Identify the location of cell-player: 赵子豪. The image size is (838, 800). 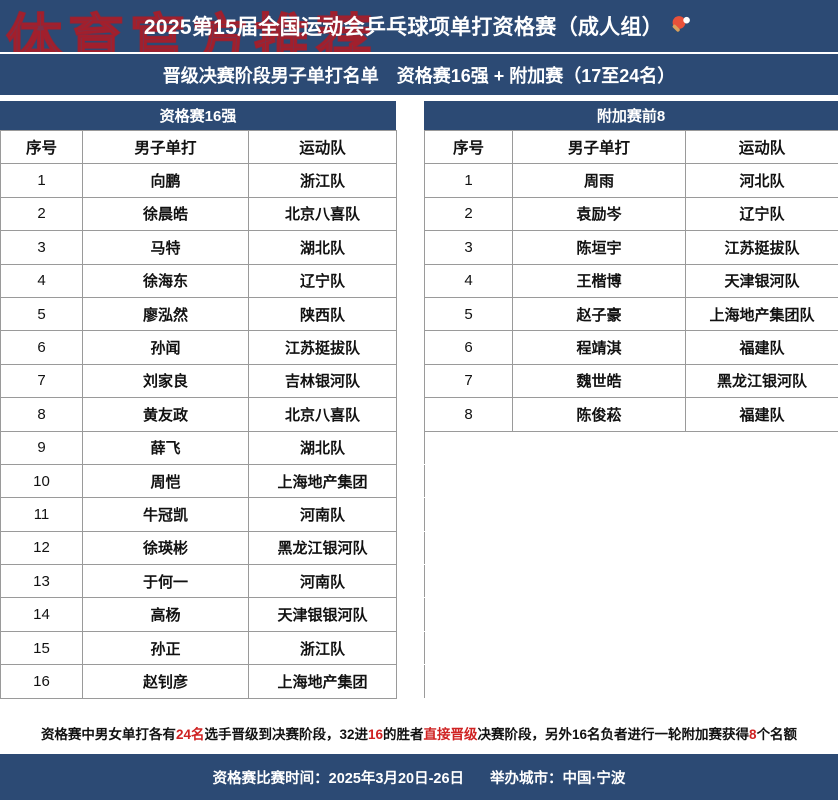
(599, 314).